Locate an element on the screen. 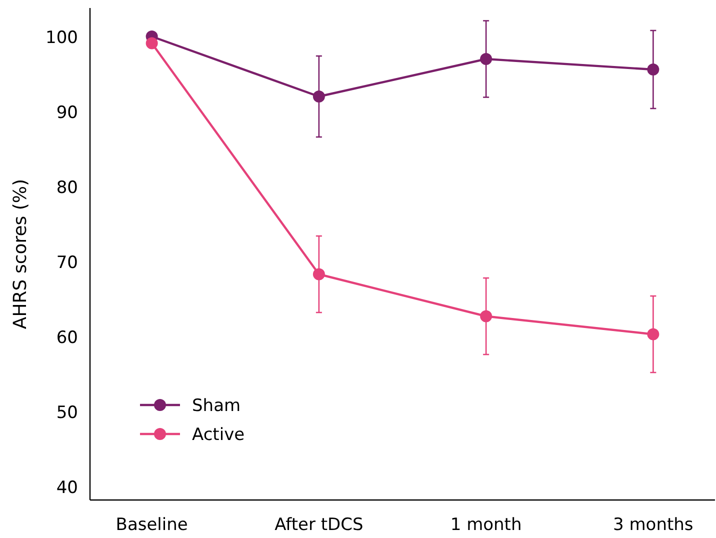 The image size is (716, 538). y-axis-title: AHRS scores (%) is located at coordinates (20, 254).